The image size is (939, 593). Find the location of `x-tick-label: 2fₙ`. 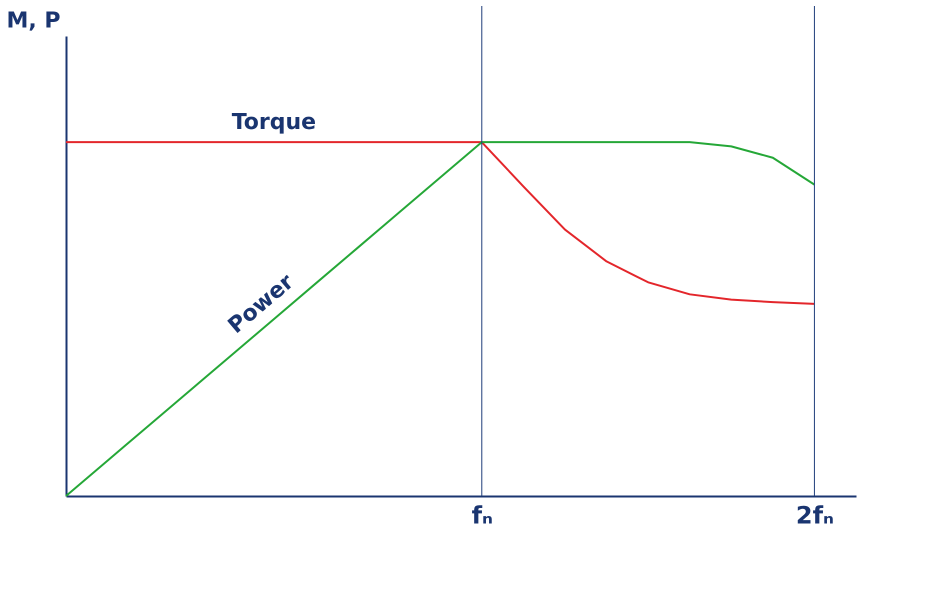

x-tick-label: 2fₙ is located at coordinates (815, 516).